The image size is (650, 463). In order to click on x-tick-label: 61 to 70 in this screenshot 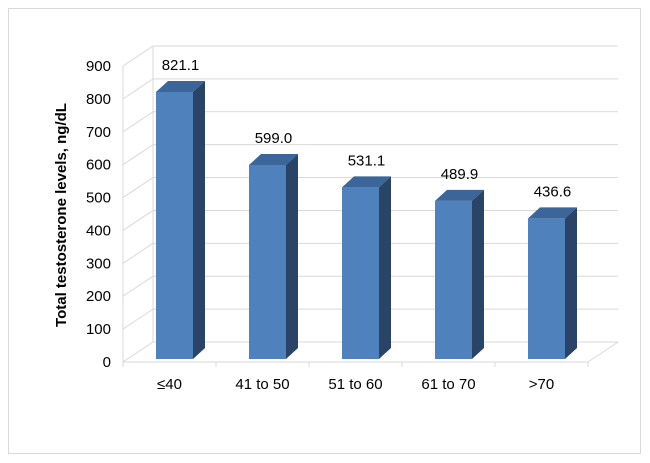, I will do `click(448, 384)`.